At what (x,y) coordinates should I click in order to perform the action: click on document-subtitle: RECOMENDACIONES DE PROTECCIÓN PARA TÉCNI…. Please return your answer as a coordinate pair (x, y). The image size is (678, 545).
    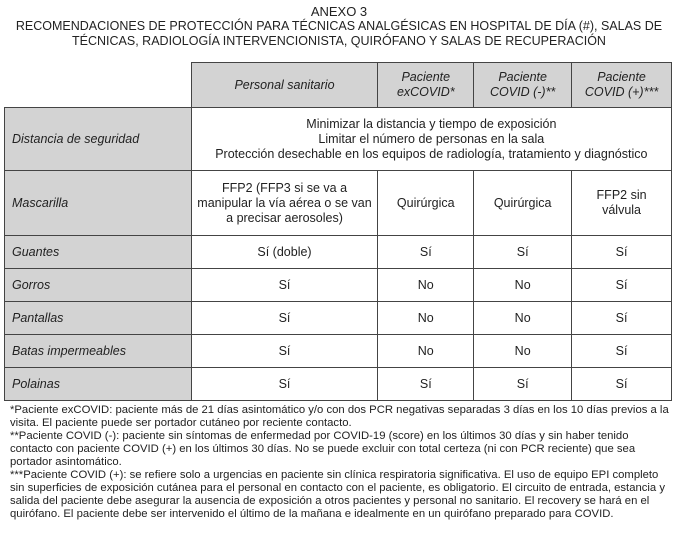
    Looking at the image, I should click on (339, 33).